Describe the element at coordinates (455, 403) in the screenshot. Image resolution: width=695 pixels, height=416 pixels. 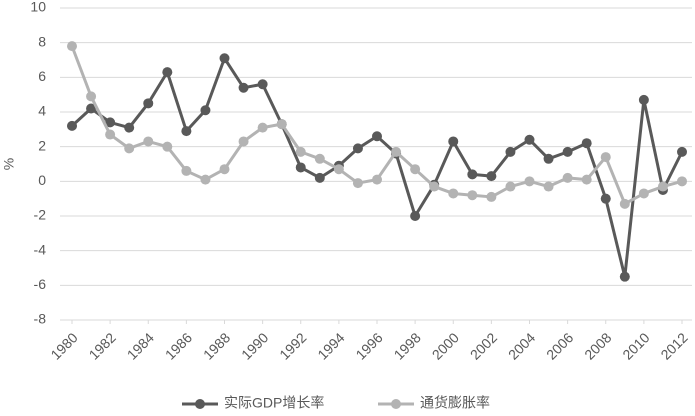
I see `legend-label: 通货膨胀率` at that location.